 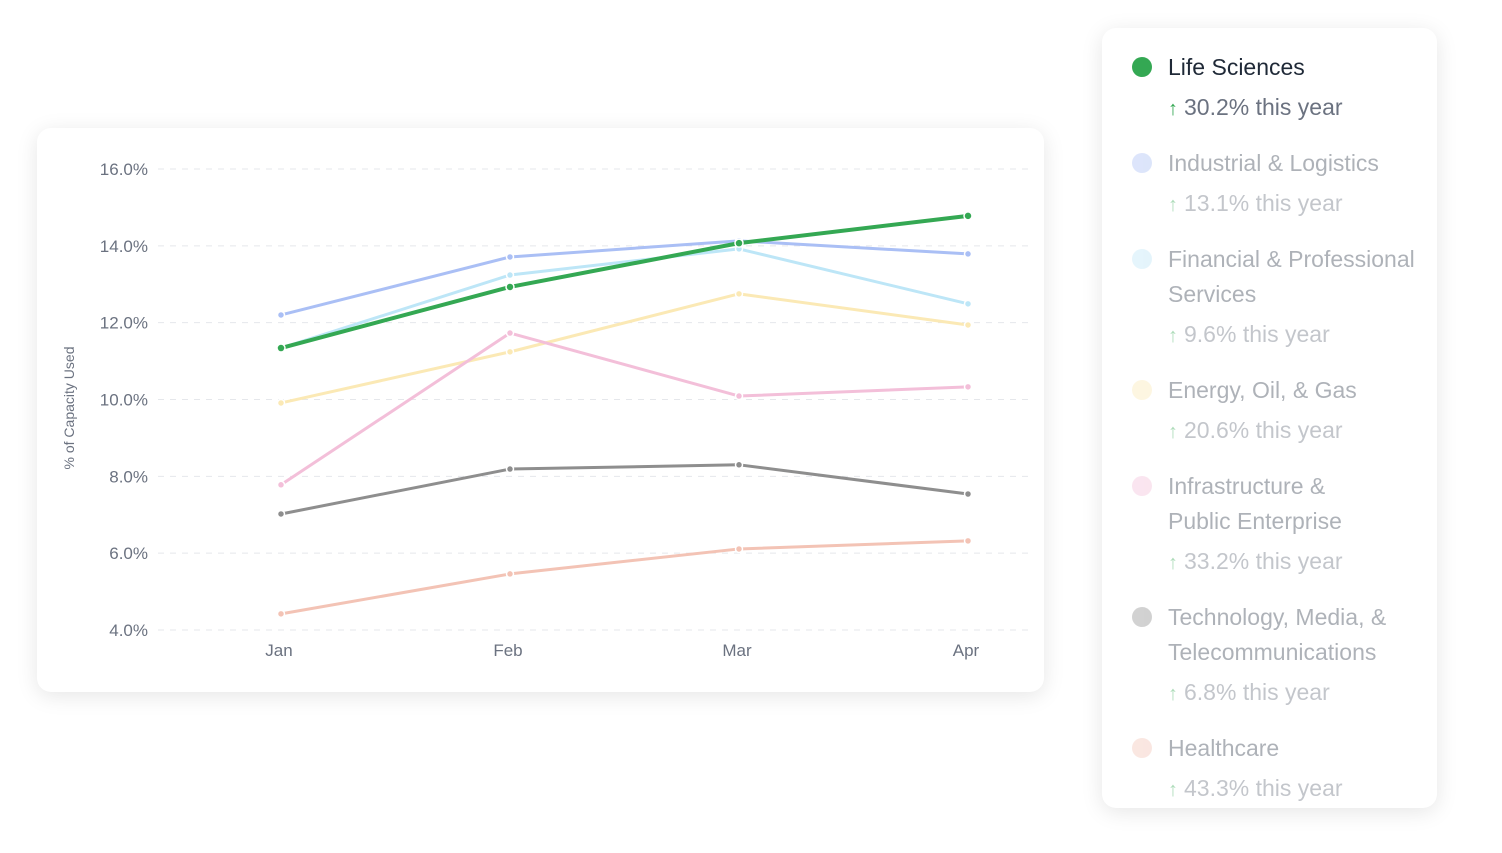 I want to click on change-text: 33.2% this year, so click(x=1263, y=561).